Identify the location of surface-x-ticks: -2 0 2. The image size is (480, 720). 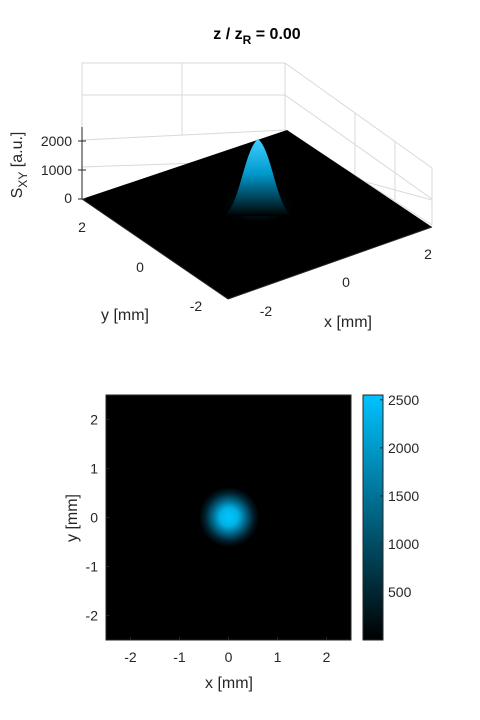
(346, 282).